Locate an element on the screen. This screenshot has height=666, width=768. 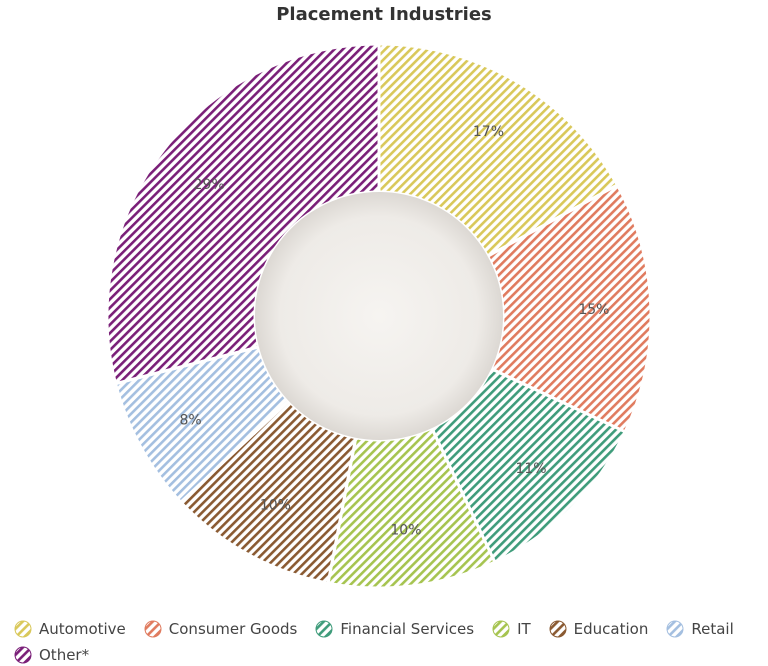
legend-label: Consumer Goods is located at coordinates (233, 629).